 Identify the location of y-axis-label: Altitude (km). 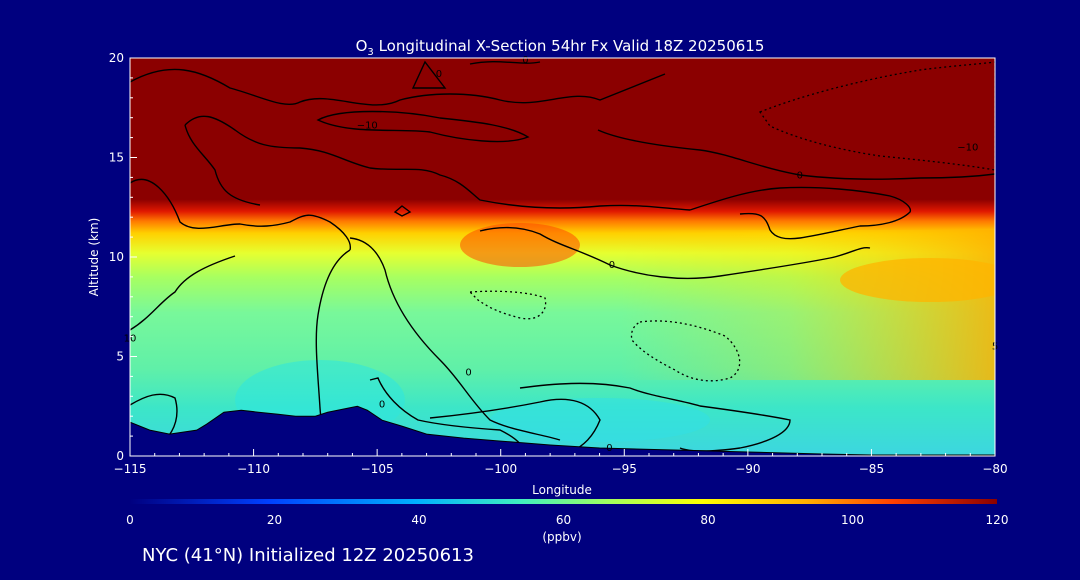
(94, 257).